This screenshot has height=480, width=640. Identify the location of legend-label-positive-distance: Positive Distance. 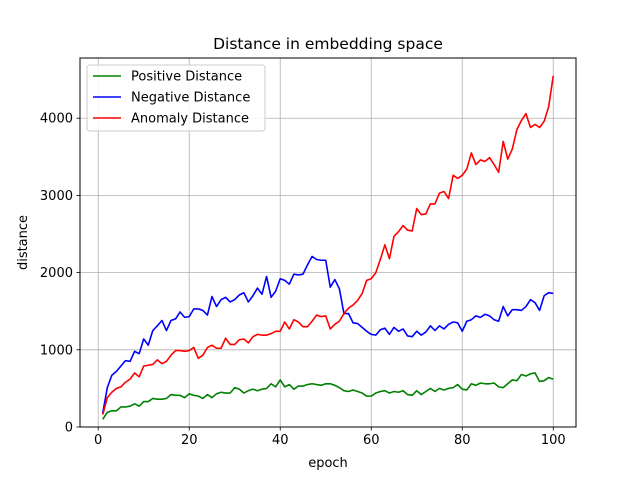
(186, 77).